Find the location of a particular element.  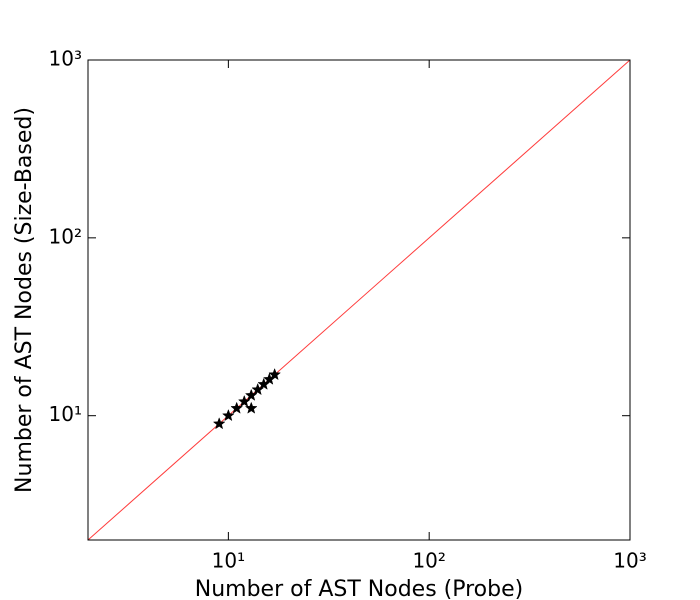

x-tick-label: 10³ is located at coordinates (629, 561).